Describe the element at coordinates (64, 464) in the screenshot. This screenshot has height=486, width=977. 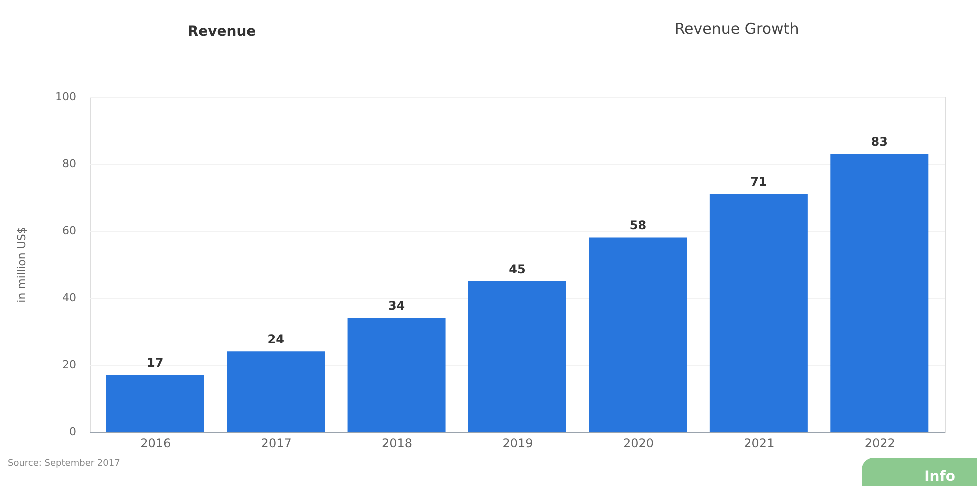
I see `source-note: Source: September 2017` at that location.